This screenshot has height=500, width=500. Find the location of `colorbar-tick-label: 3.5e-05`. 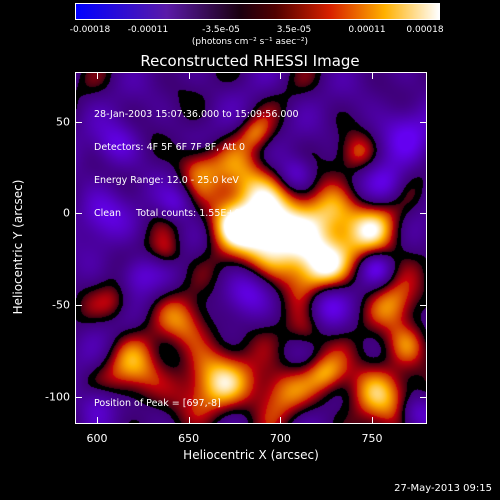

colorbar-tick-label: 3.5e-05 is located at coordinates (294, 30).